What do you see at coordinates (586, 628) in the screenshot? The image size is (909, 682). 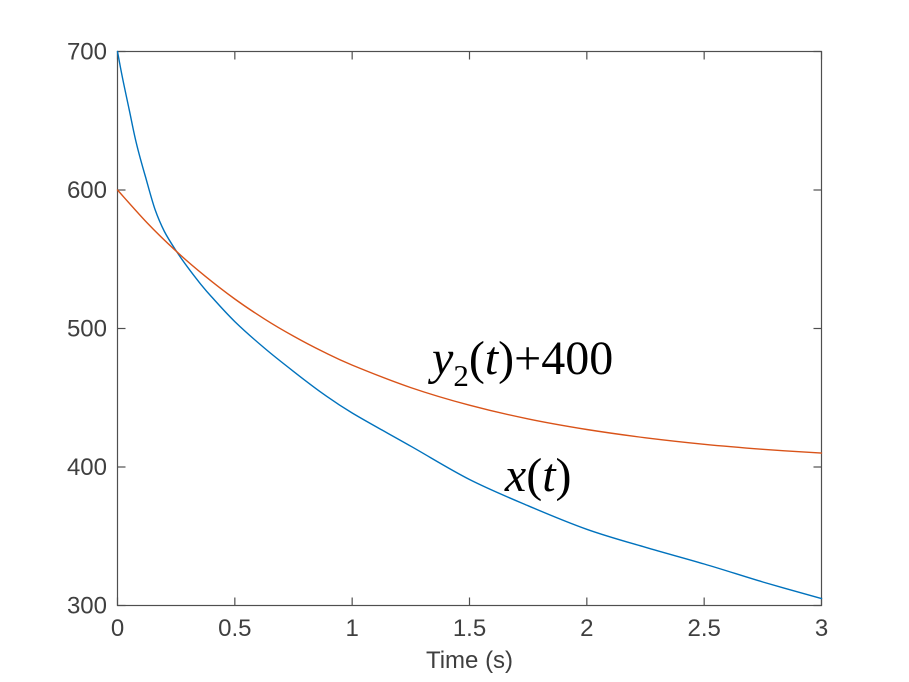 I see `x-tick-label: 2` at bounding box center [586, 628].